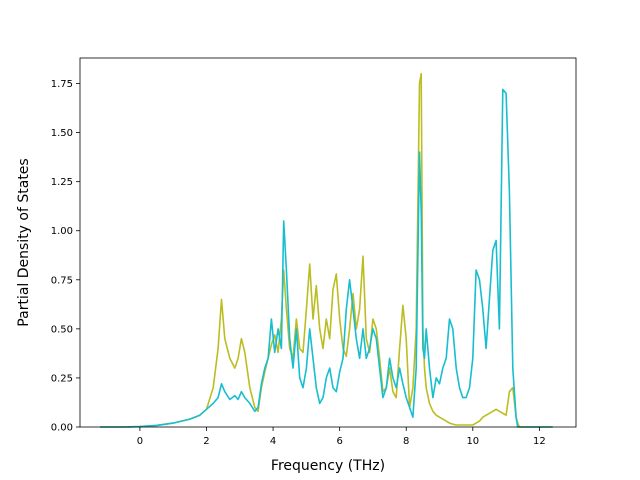  Describe the element at coordinates (140, 441) in the screenshot. I see `x-tick-label: 0` at that location.